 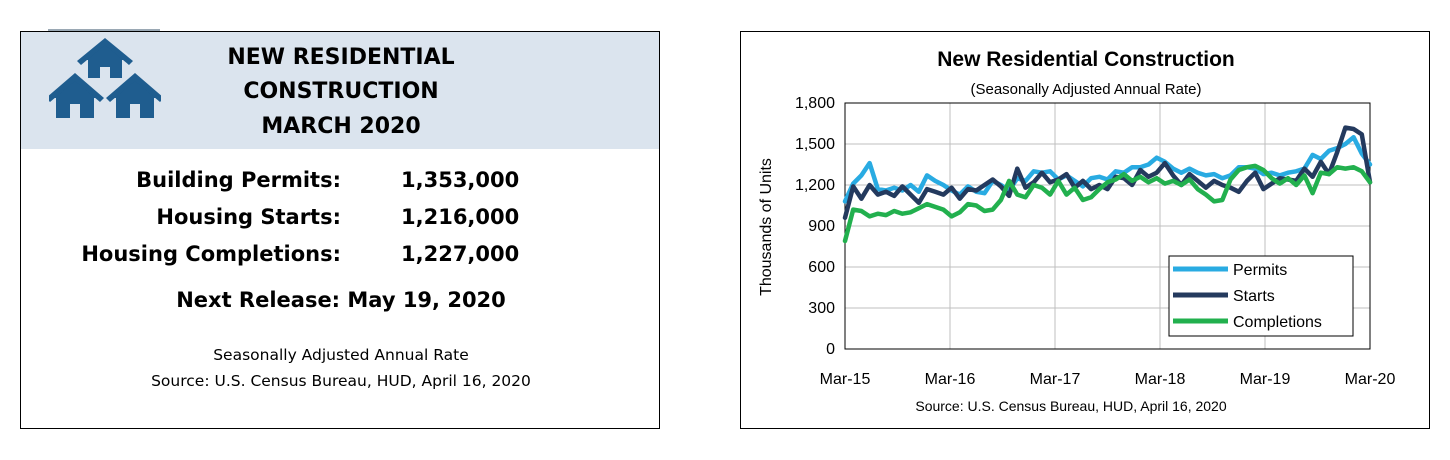 What do you see at coordinates (1265, 379) in the screenshot?
I see `x-tick-label: Mar-19` at bounding box center [1265, 379].